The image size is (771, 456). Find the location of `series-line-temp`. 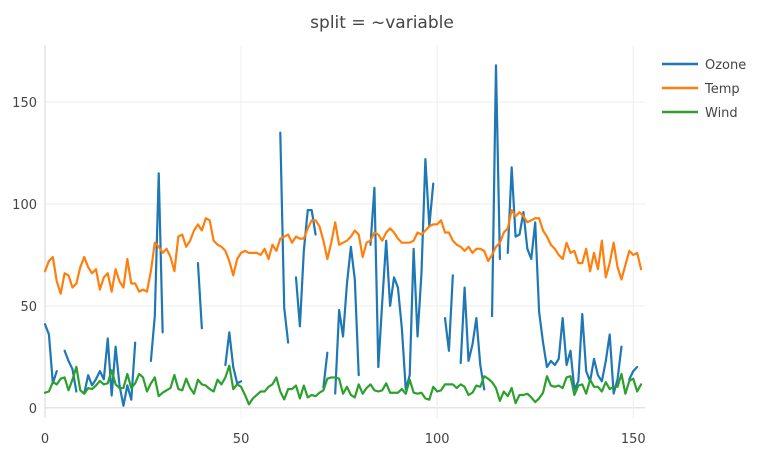

series-line-temp is located at coordinates (343, 252).